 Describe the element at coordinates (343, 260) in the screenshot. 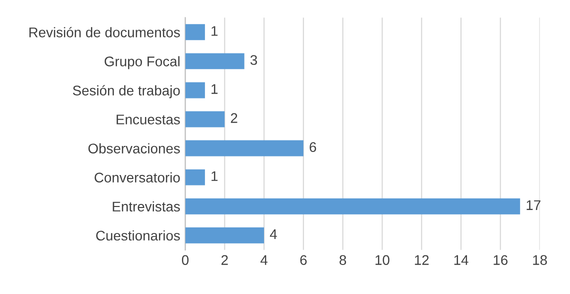

I see `x-tick-label: 8` at that location.